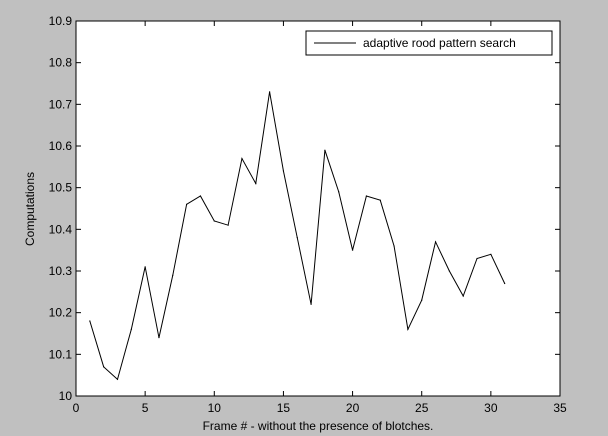 This screenshot has width=608, height=436. What do you see at coordinates (353, 408) in the screenshot?
I see `x-tick-label: 20` at bounding box center [353, 408].